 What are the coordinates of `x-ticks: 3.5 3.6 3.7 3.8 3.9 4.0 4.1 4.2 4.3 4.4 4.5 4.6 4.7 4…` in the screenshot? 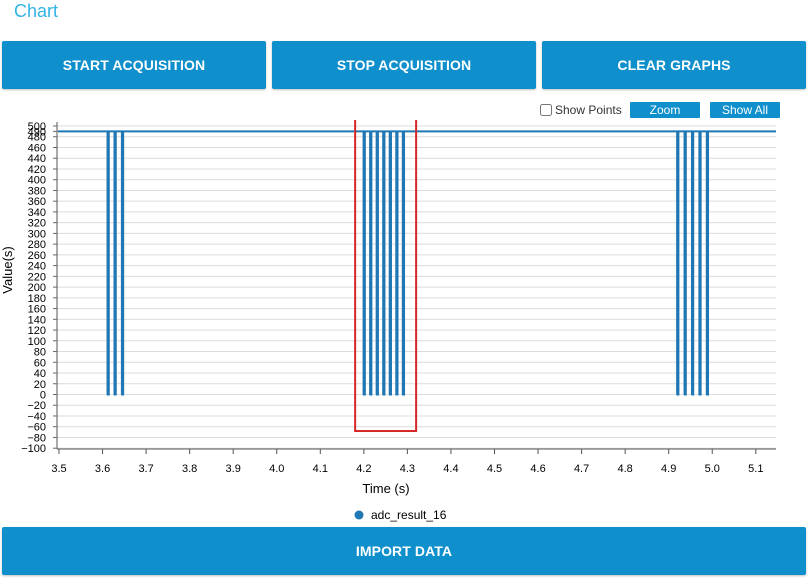 It's located at (407, 462).